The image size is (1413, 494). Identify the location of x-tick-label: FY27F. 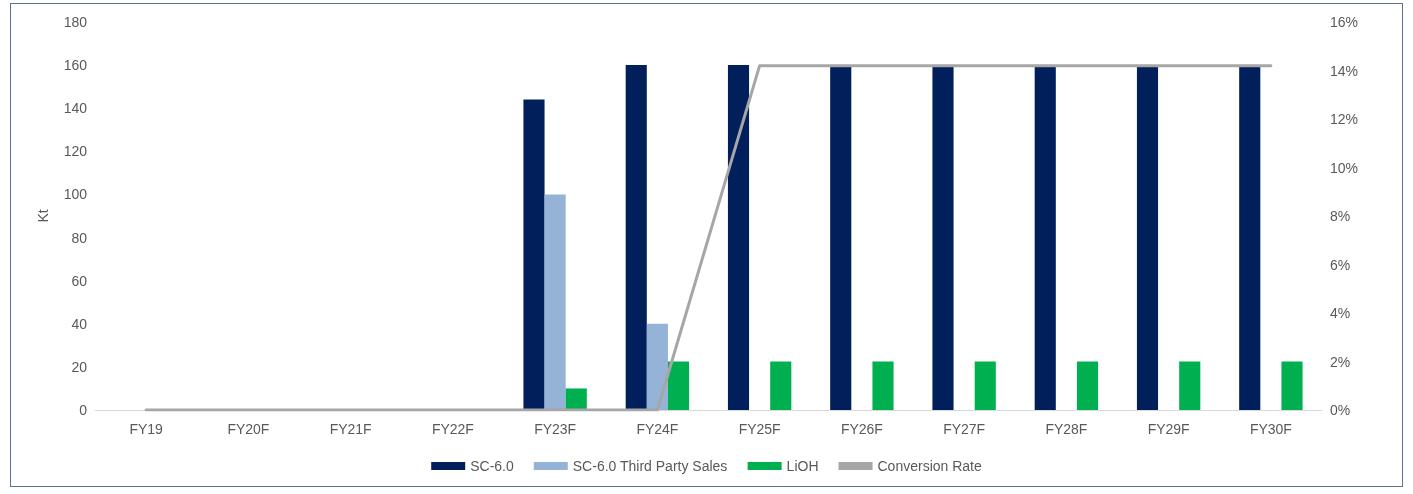
(964, 429).